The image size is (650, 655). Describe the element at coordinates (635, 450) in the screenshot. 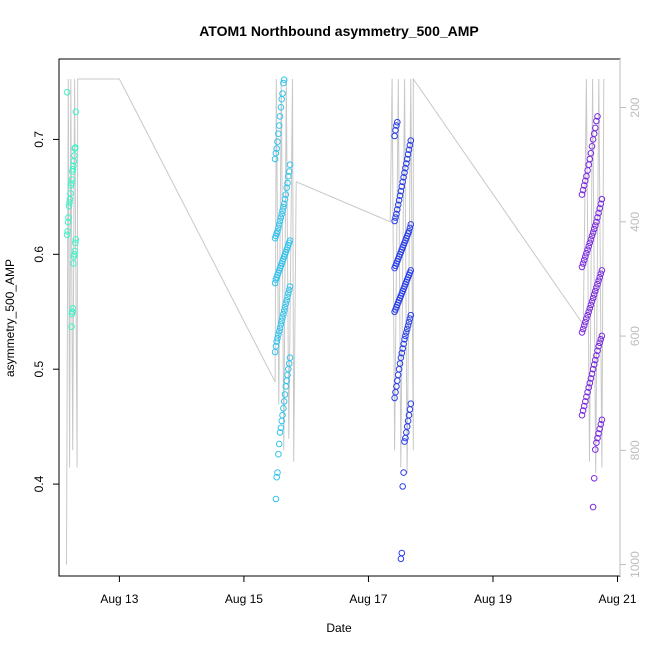

I see `y2-tick-label: 800` at that location.